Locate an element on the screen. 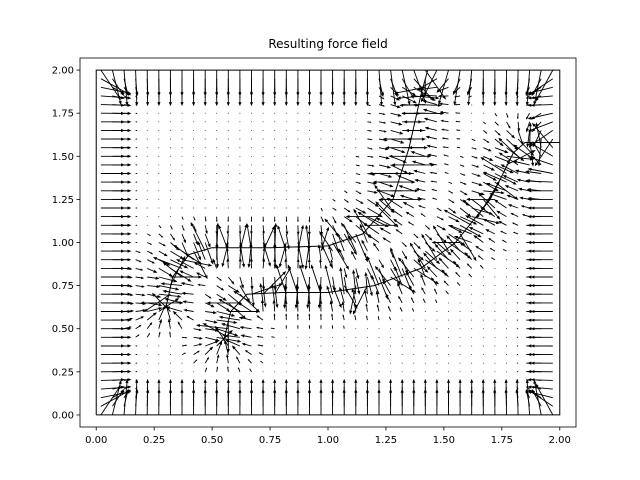 Image resolution: width=640 pixels, height=480 pixels. y-tick-label: 0.50 is located at coordinates (63, 329).